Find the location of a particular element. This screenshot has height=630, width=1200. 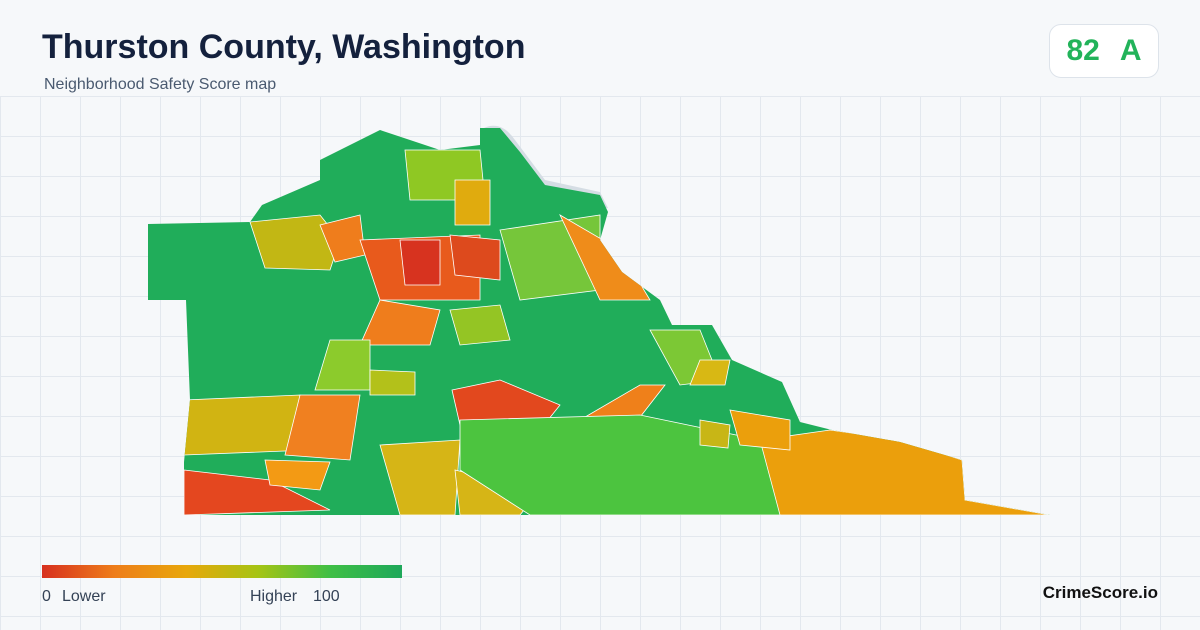

legend-gradient is located at coordinates (222, 571).